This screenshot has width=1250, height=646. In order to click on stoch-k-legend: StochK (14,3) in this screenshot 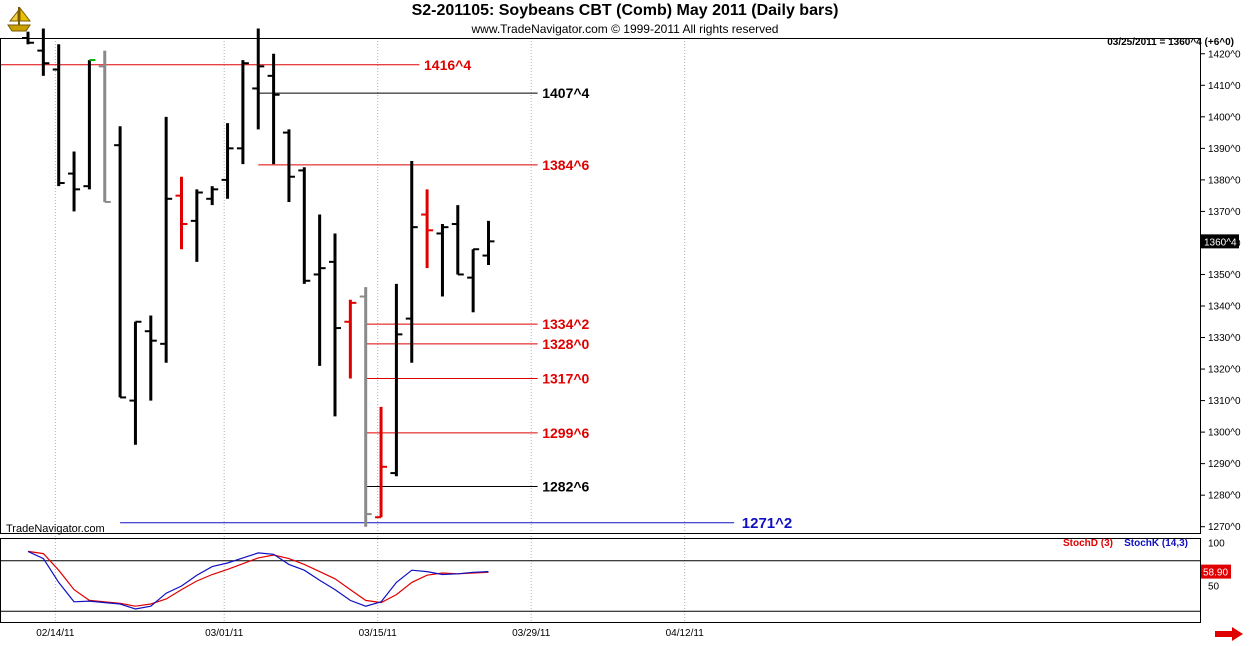, I will do `click(1156, 543)`.